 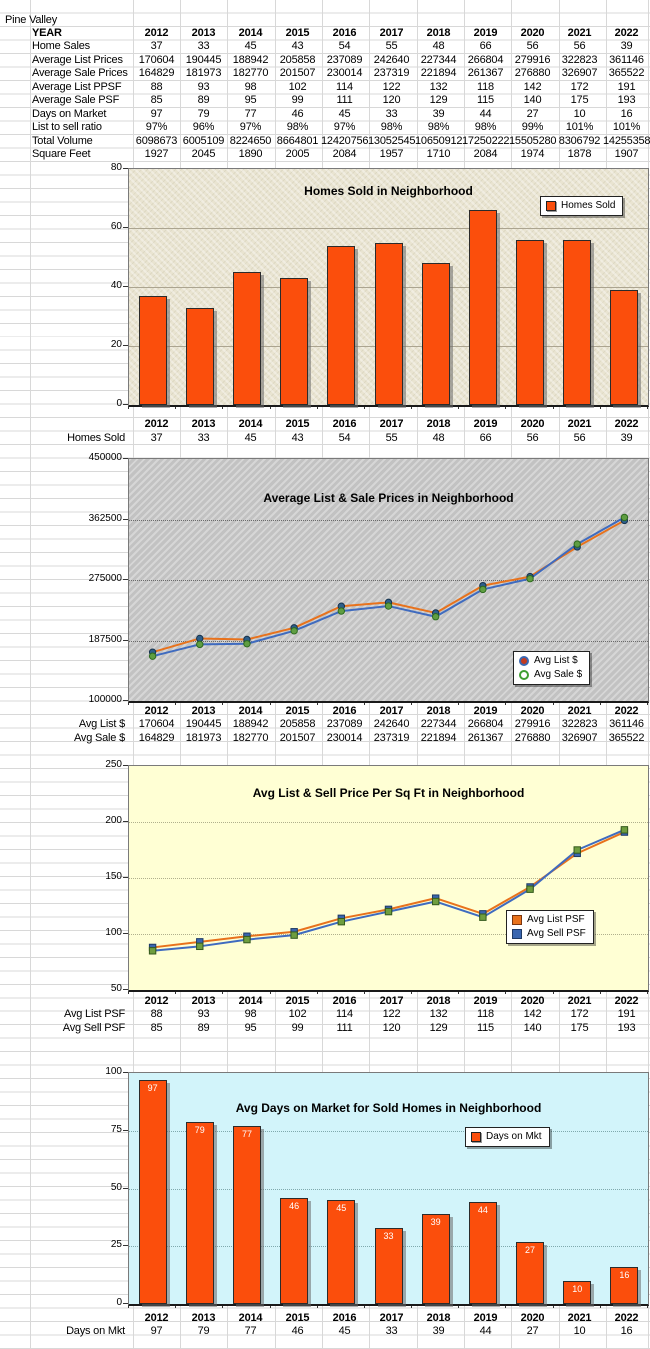 I want to click on value-cell: 188942, so click(x=250, y=724).